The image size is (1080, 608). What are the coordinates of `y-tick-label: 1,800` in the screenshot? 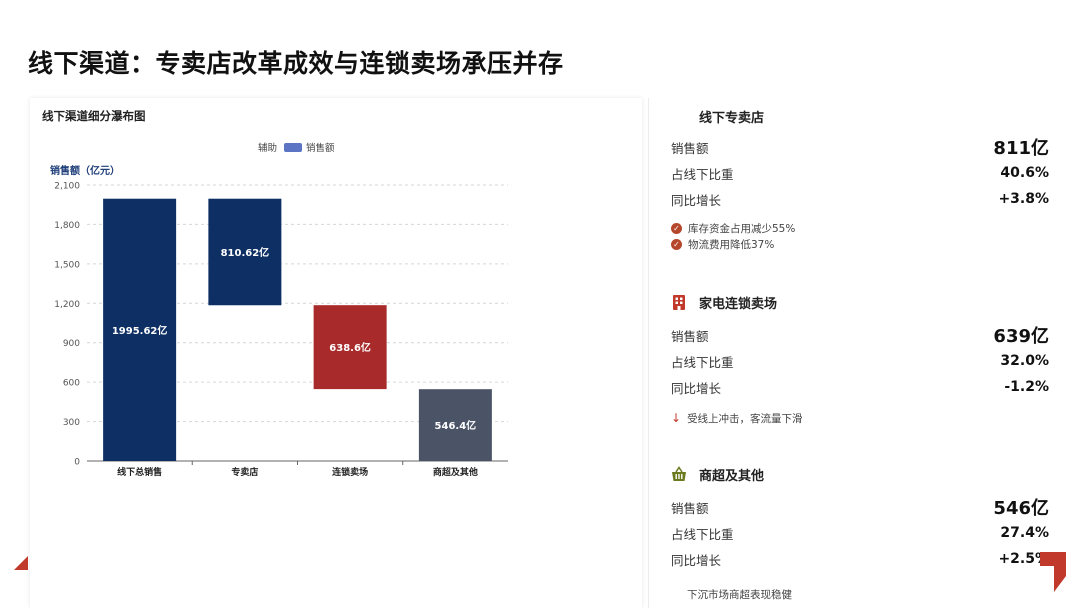 It's located at (67, 226).